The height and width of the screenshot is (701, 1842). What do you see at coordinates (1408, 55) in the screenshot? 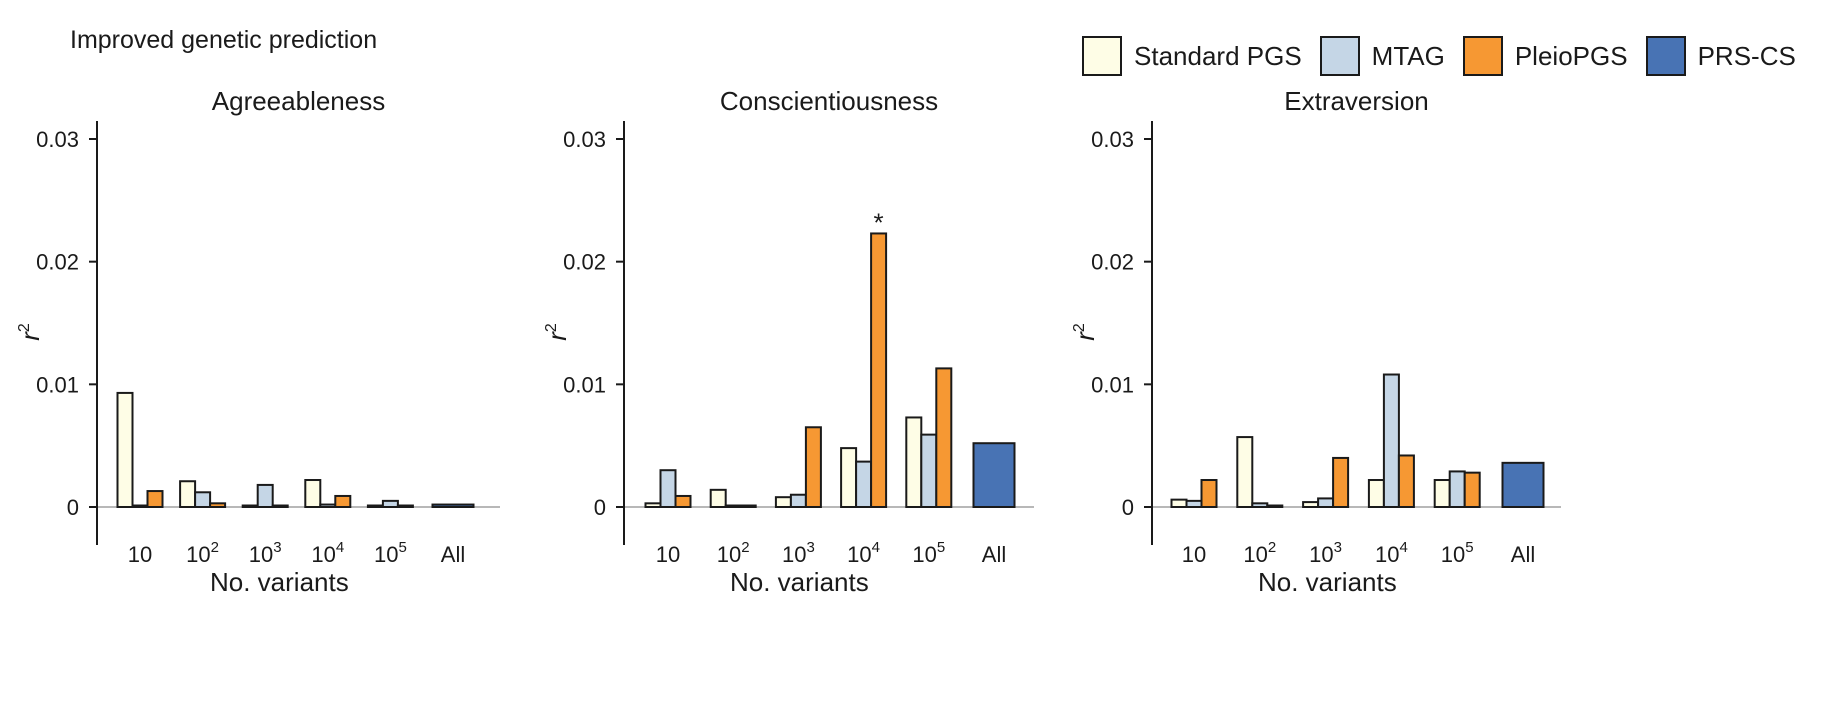
I see `legend-label: MTAG` at bounding box center [1408, 55].